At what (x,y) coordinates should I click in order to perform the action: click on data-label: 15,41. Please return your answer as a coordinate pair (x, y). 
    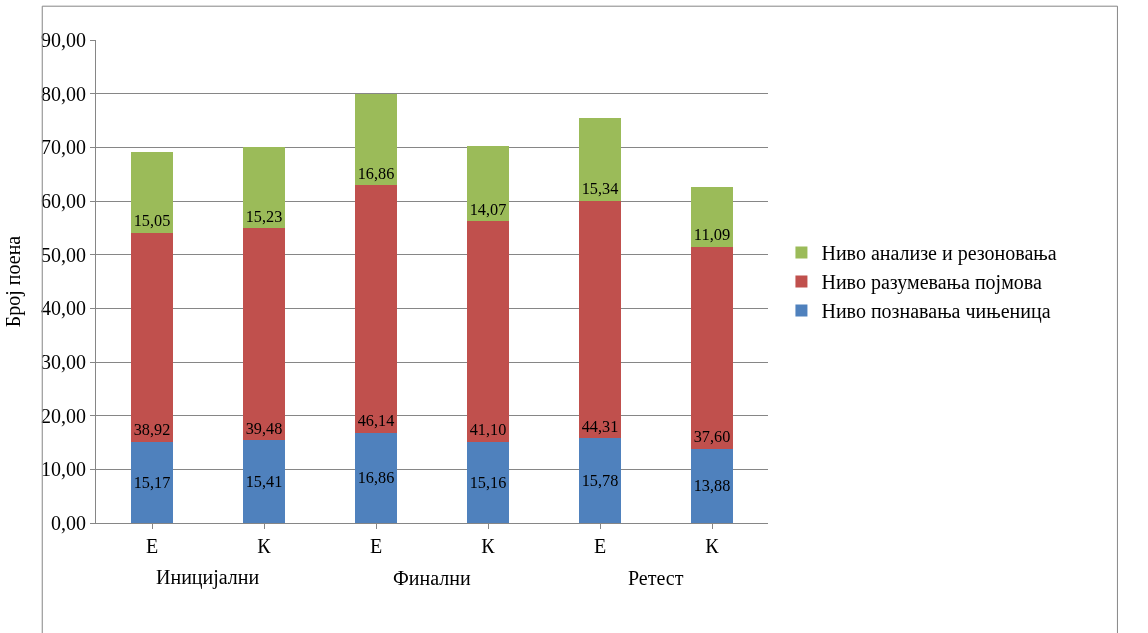
    Looking at the image, I should click on (264, 482).